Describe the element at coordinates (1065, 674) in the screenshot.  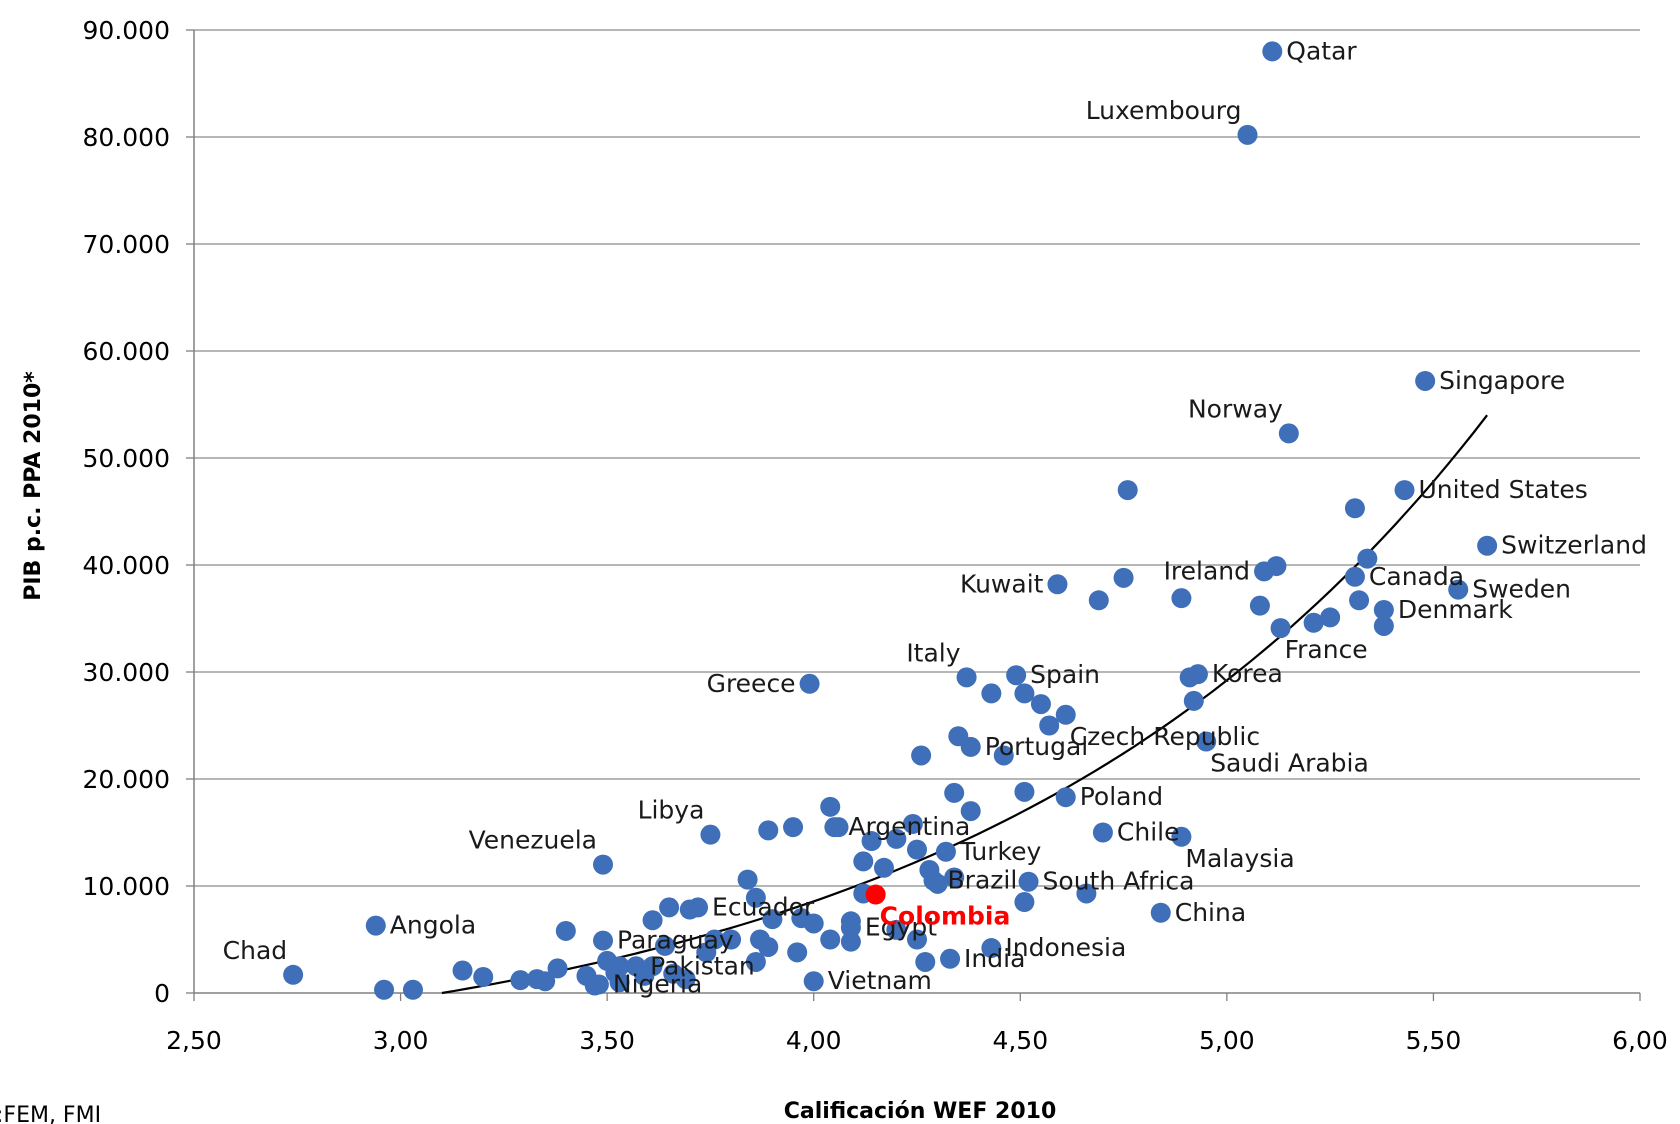
I see `point-label: Spain` at that location.